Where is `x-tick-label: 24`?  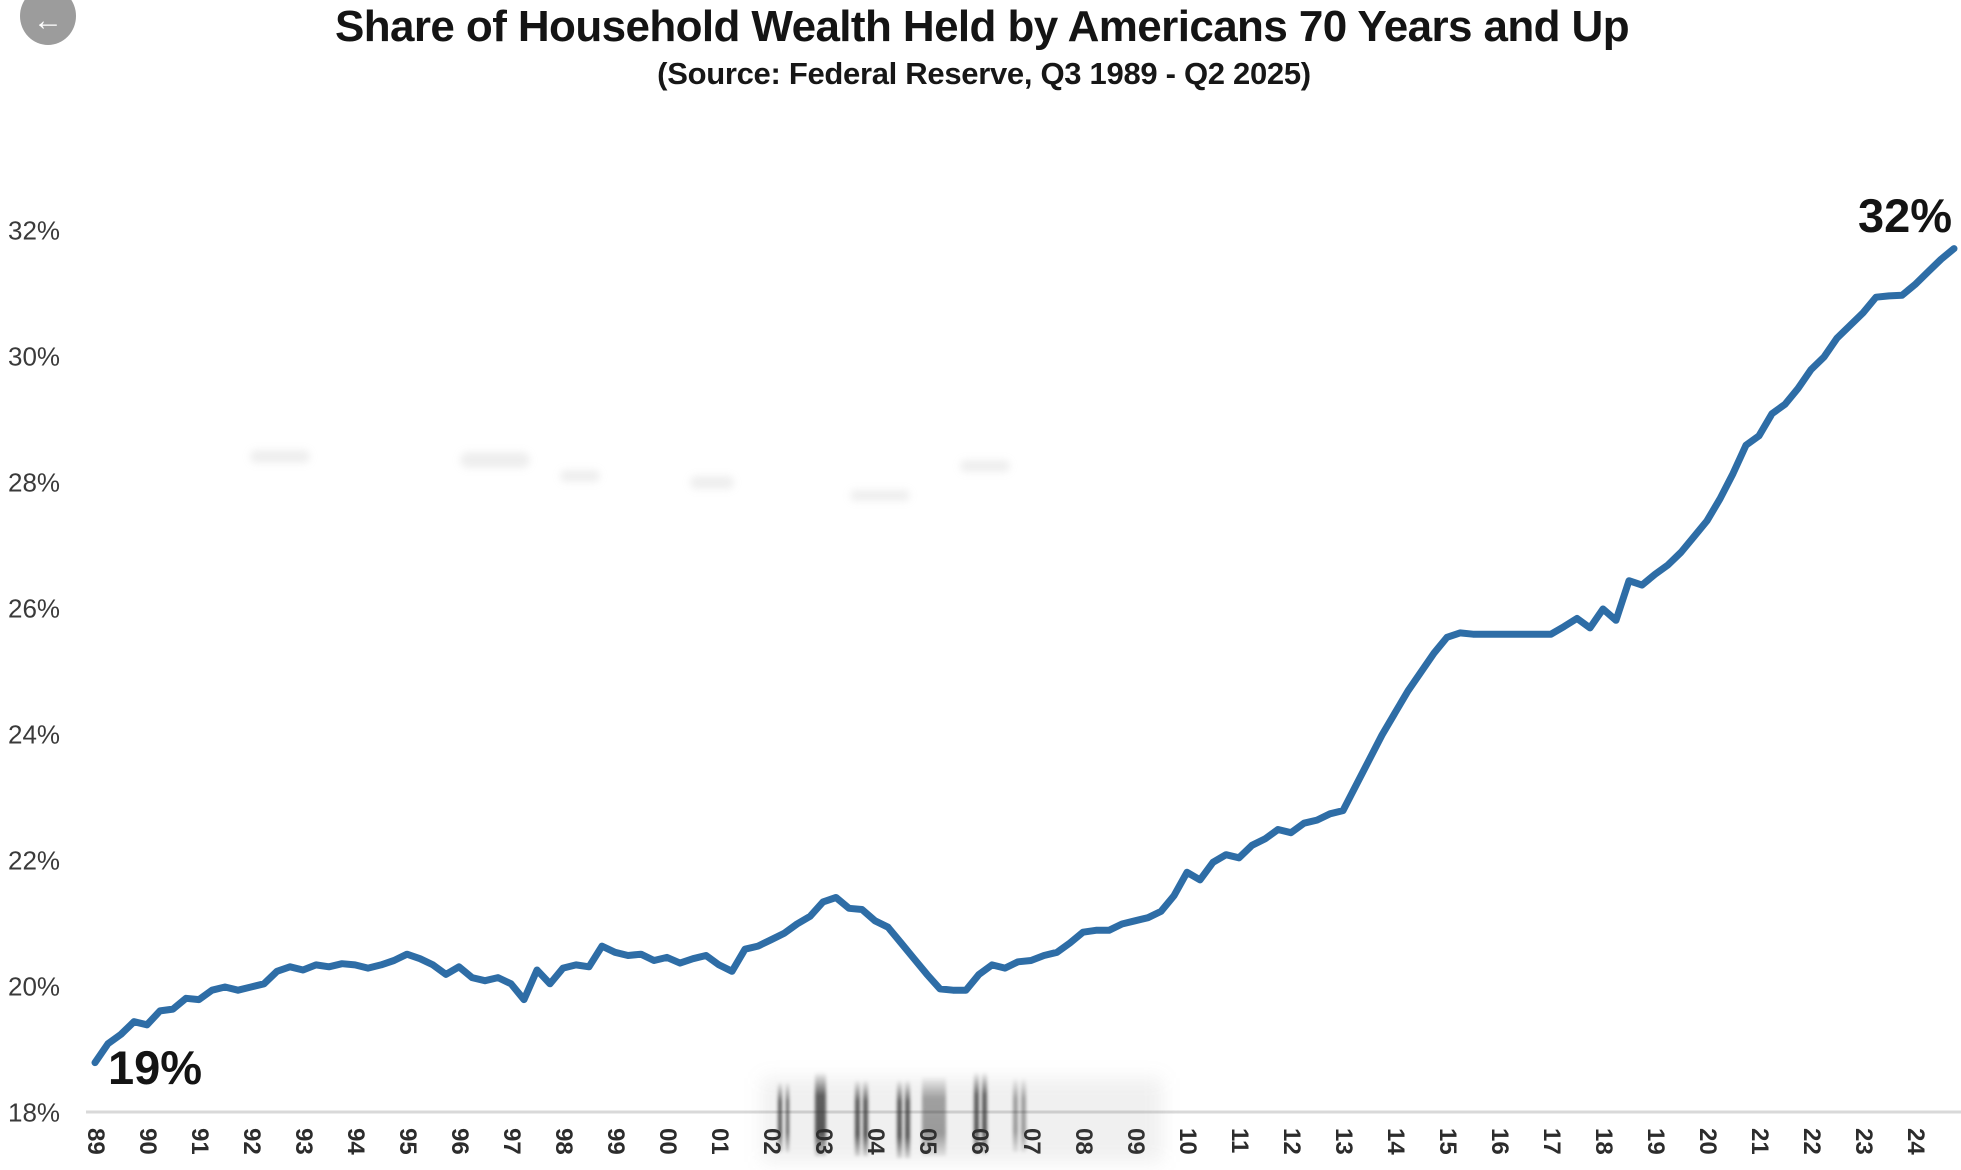
x-tick-label: 24 is located at coordinates (1915, 1141).